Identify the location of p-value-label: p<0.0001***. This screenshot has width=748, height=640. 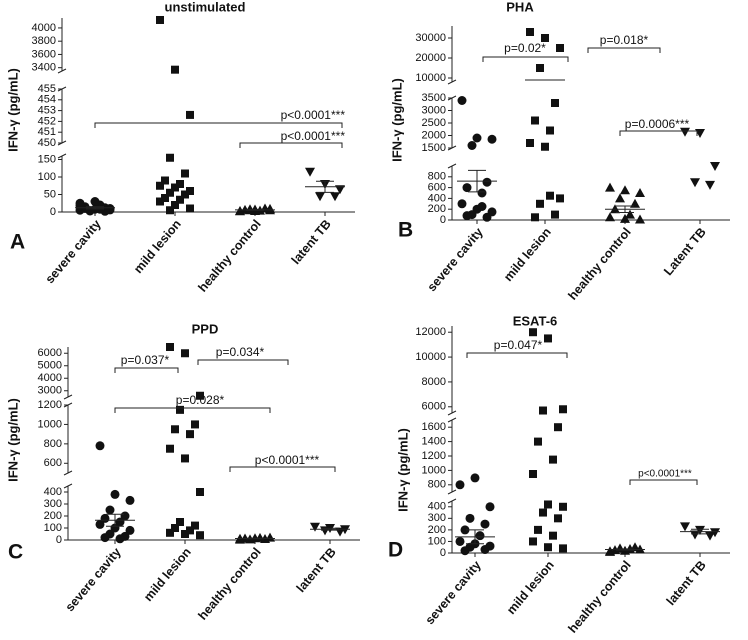
(287, 460).